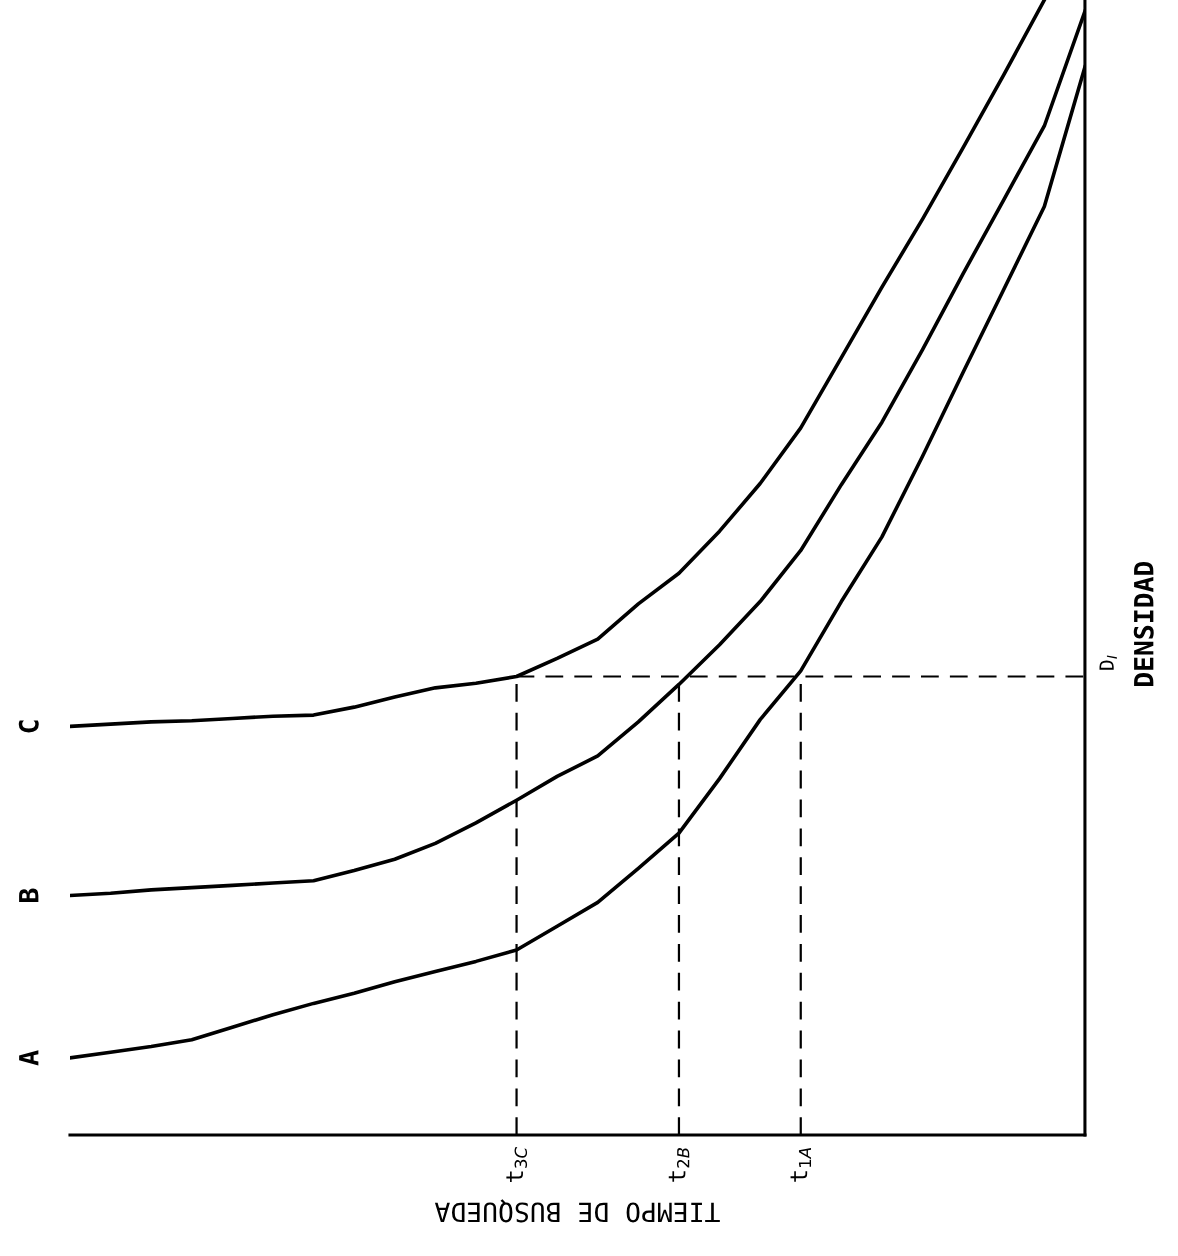 The image size is (1178, 1256). I want to click on text: A, so click(29, 1058).